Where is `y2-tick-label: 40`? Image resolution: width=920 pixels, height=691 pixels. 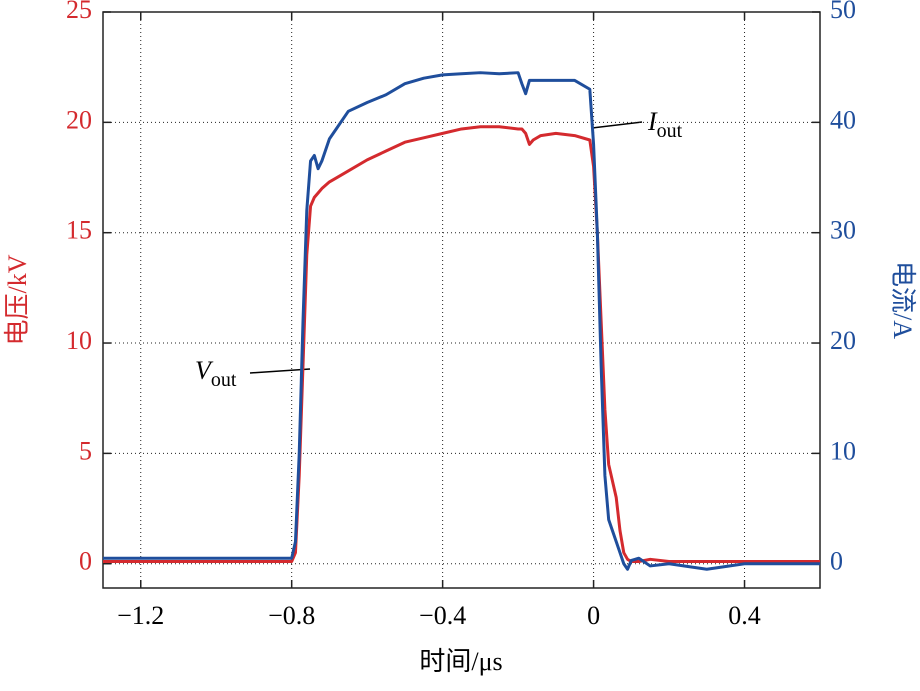
y2-tick-label: 40 is located at coordinates (843, 119).